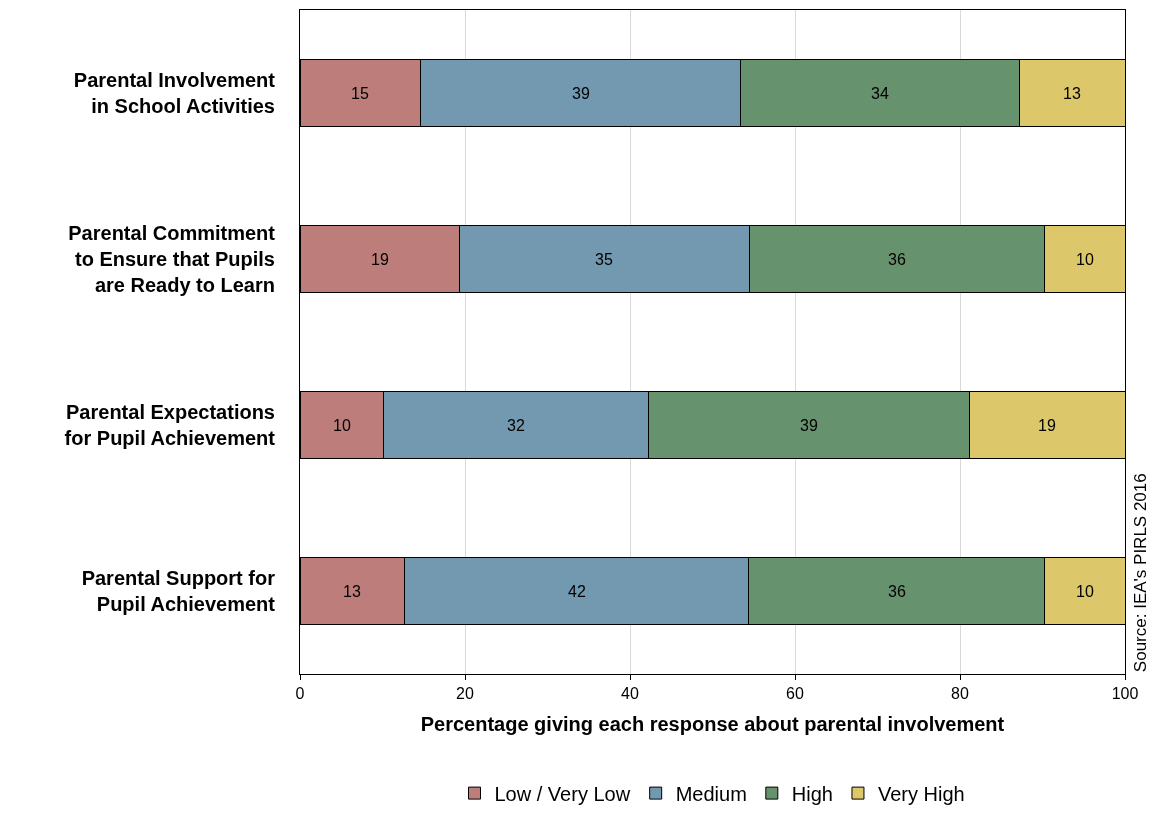 This screenshot has width=1162, height=823. I want to click on legend-label: Very High, so click(921, 793).